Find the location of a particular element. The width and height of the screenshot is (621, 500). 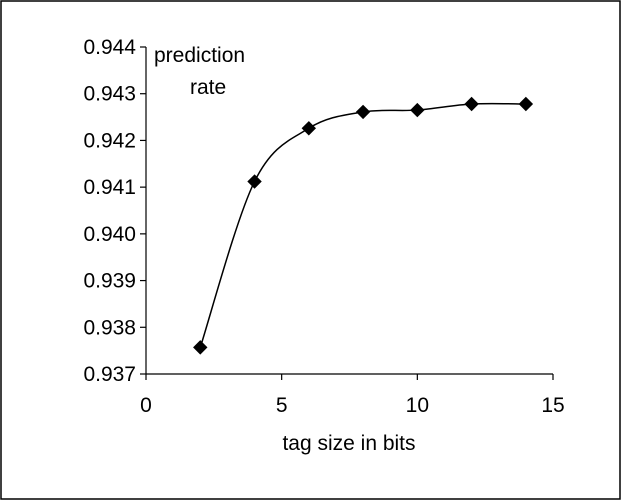

x-axis-ticks: 0 5 10 15 is located at coordinates (352, 395).